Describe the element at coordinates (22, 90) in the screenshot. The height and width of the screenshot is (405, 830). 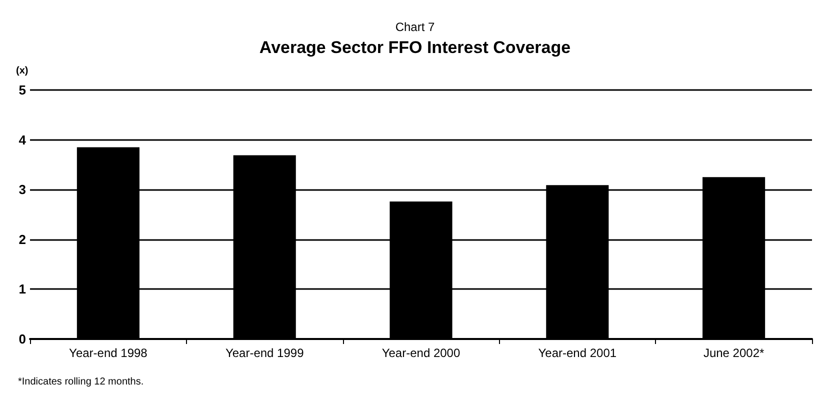
I see `y-tick-label: 5` at that location.